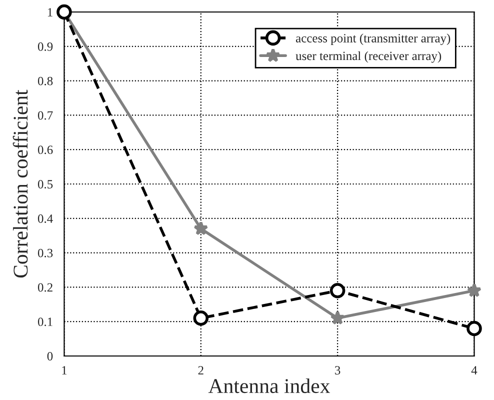  What do you see at coordinates (20, 184) in the screenshot?
I see `y-axis-title: Correlation coefficient` at bounding box center [20, 184].